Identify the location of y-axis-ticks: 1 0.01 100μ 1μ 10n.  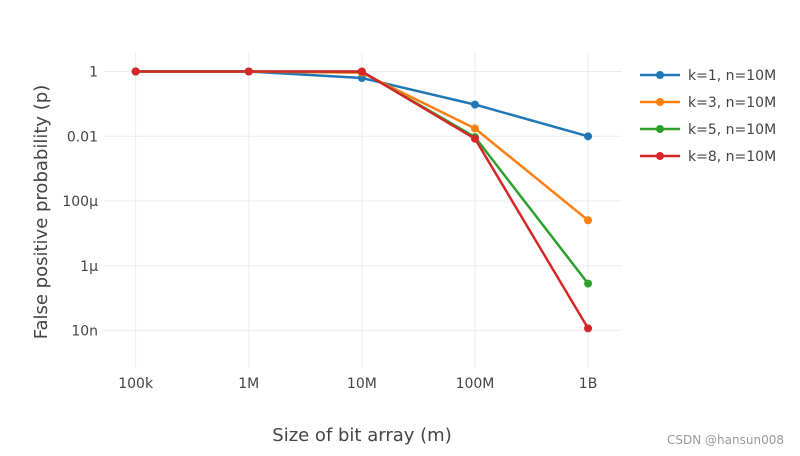
(80, 201).